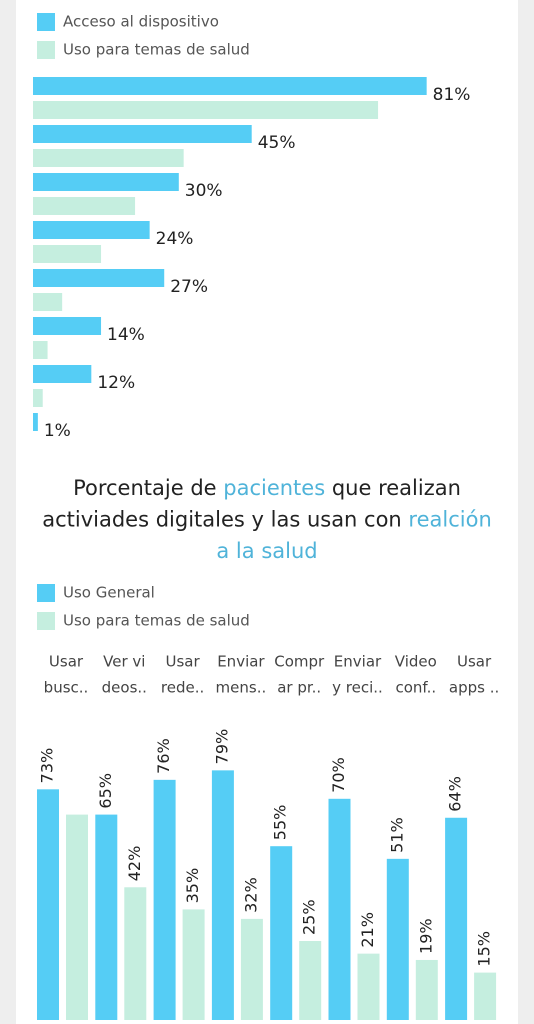  Describe the element at coordinates (452, 95) in the screenshot. I see `value-label: 81%` at that location.